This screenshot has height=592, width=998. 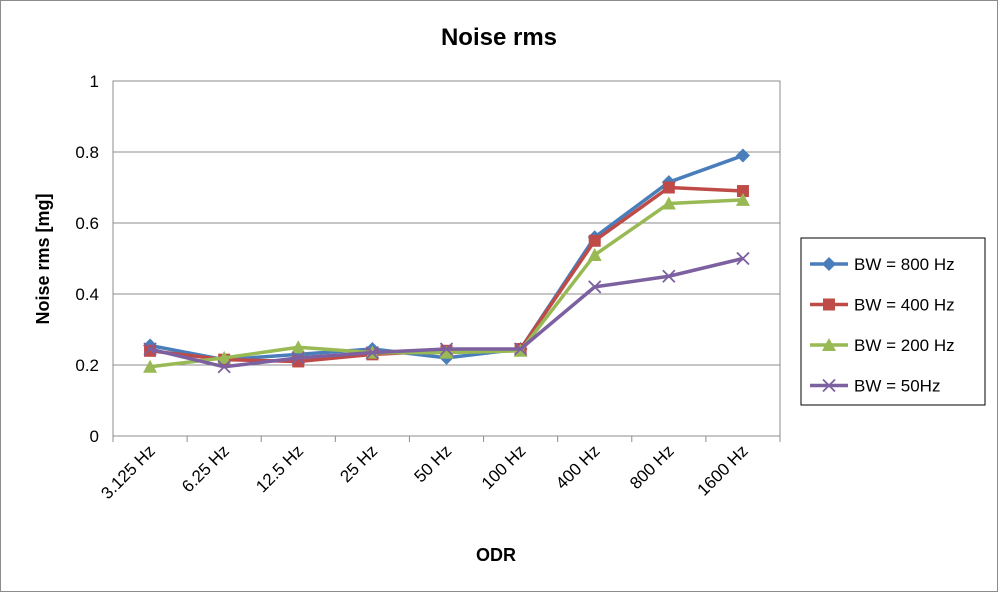 I want to click on x-tick-label: 1600 Hz, so click(x=723, y=470).